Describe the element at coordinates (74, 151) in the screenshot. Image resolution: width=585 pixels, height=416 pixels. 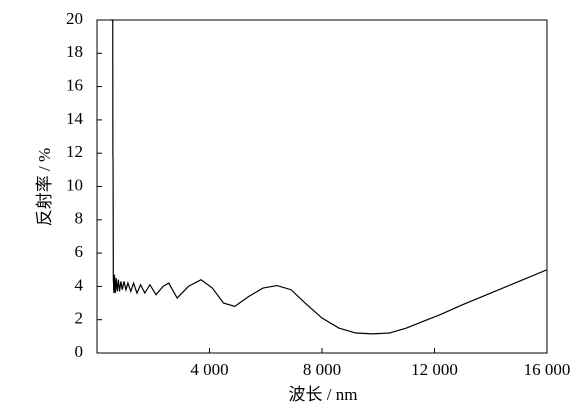
I see `y-tick-label: 12` at that location.